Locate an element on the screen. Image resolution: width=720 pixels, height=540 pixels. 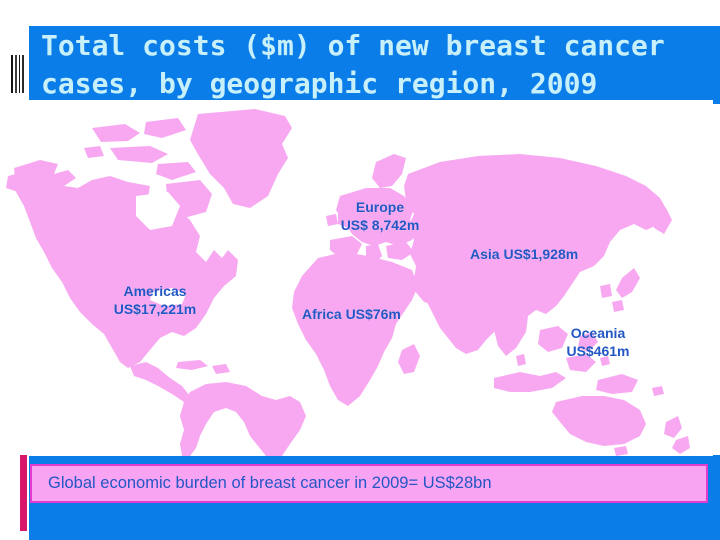
sea-asia-shape is located at coordinates (553, 339).